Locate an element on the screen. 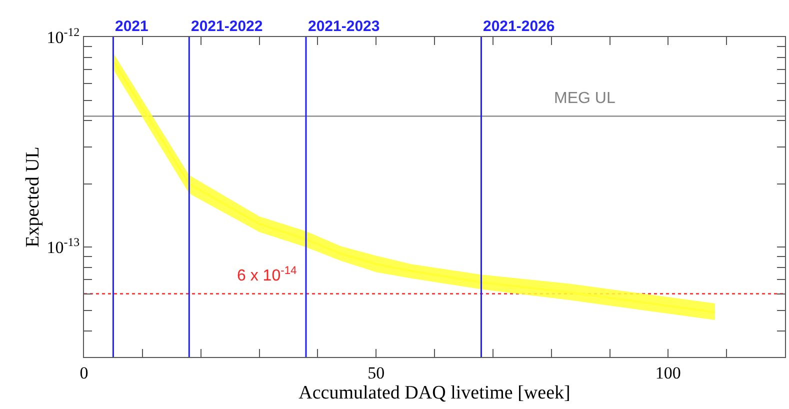  text: 2021-2026 is located at coordinates (519, 26).